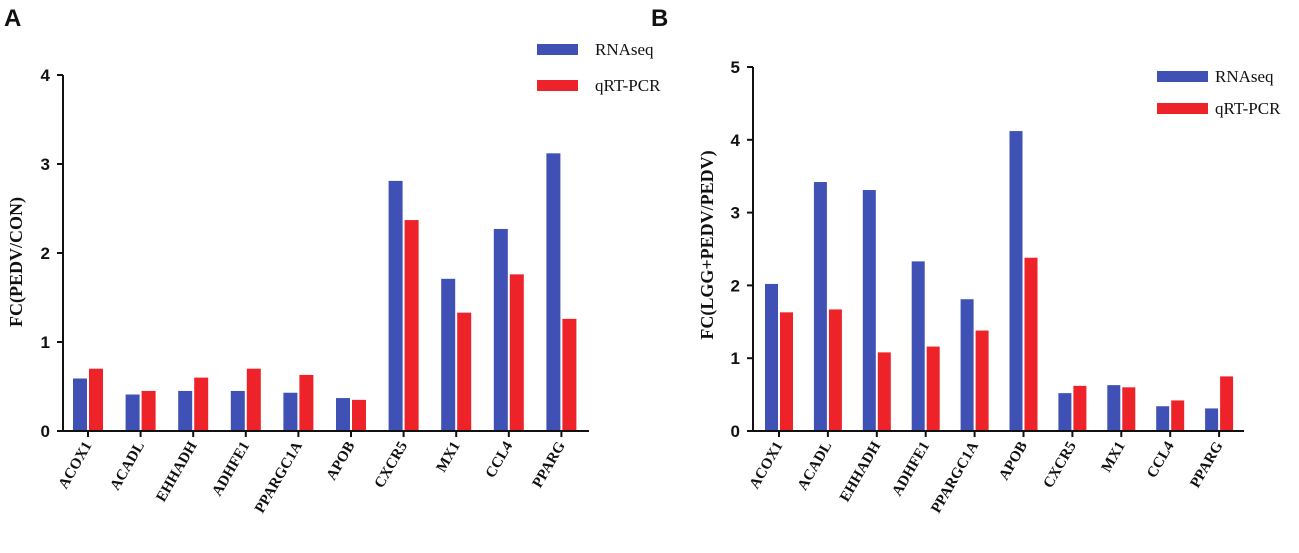 The height and width of the screenshot is (553, 1299). What do you see at coordinates (1013, 461) in the screenshot?
I see `panel-b-x-tick-label-apob: APOB` at bounding box center [1013, 461].